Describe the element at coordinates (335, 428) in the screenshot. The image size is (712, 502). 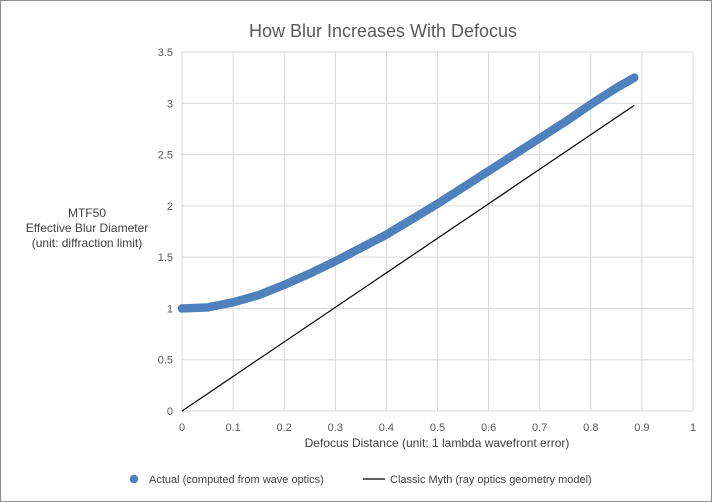
I see `x-tick-label: 0.3` at that location.